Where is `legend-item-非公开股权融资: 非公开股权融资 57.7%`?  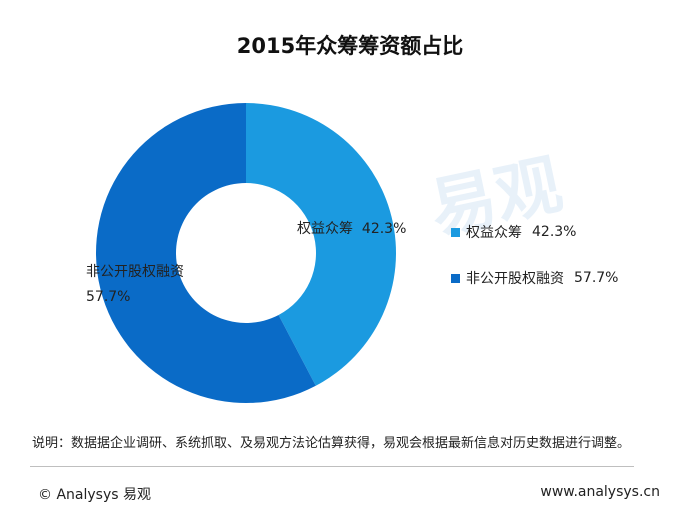
legend-item-非公开股权融资: 非公开股权融资 57.7% is located at coordinates (534, 278).